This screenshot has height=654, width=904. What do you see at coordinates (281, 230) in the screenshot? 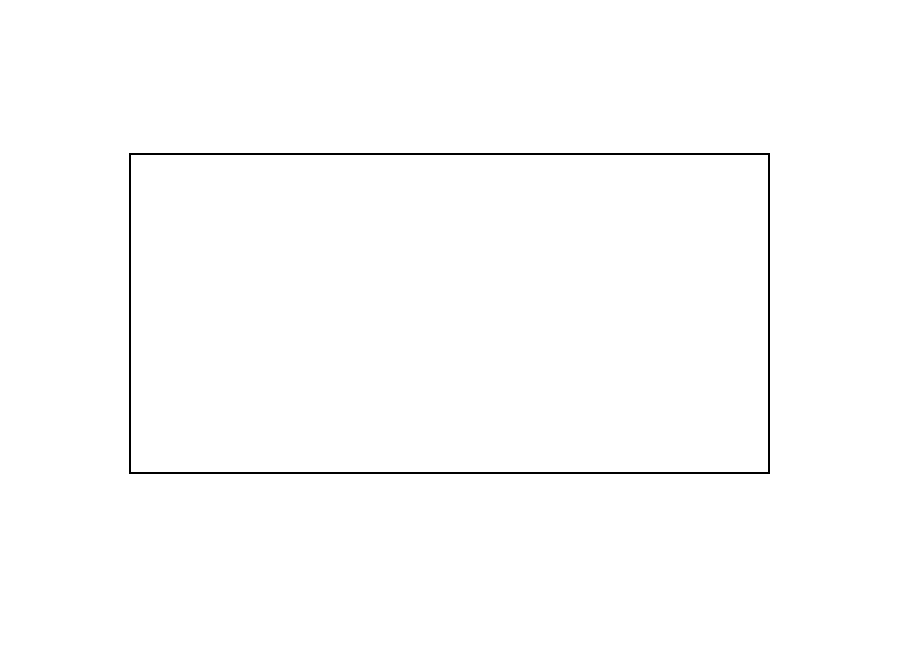
I see `saturation-contour-canvas` at bounding box center [281, 230].